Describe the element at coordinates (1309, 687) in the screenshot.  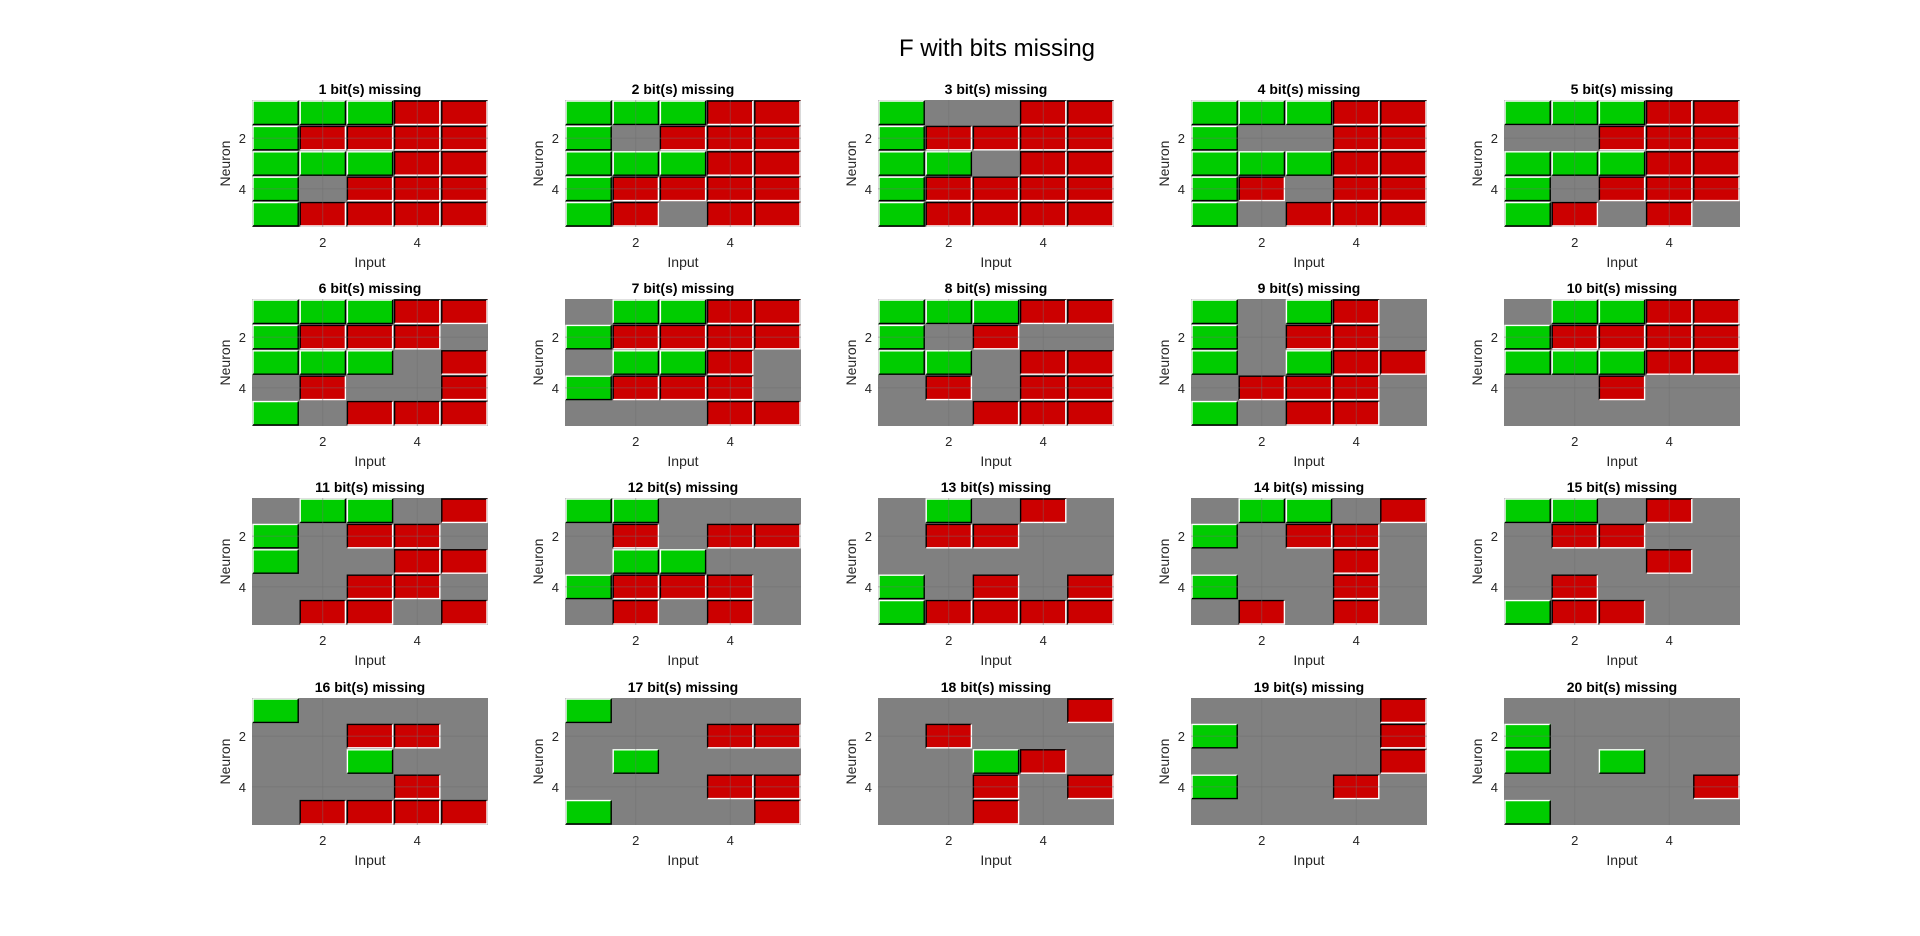
I see `subplot-title: 19 bit(s) missing` at that location.